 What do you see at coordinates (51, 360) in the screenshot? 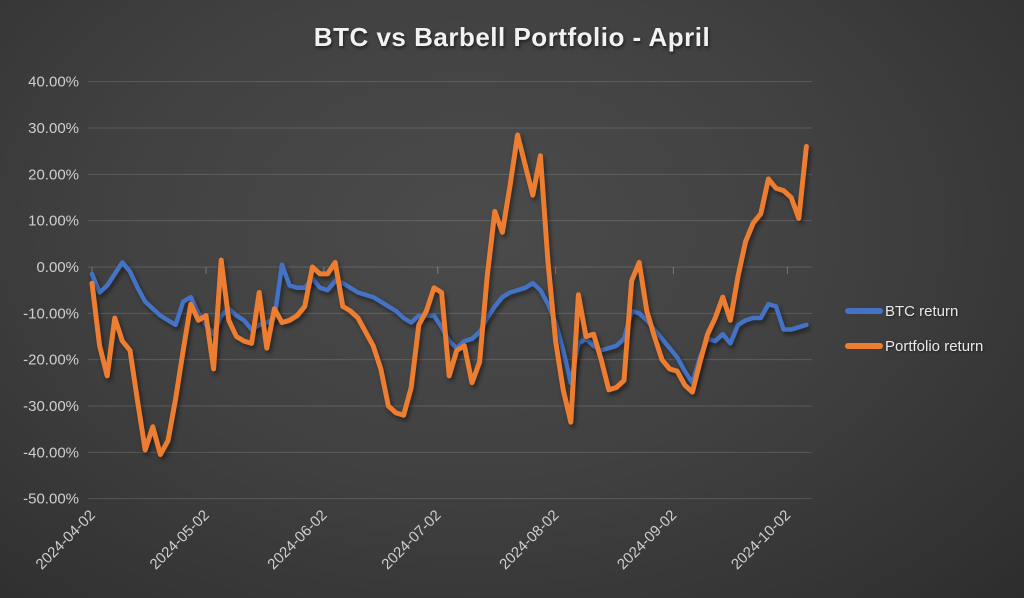
I see `y-axis-tick-label: -20.00%` at bounding box center [51, 360].